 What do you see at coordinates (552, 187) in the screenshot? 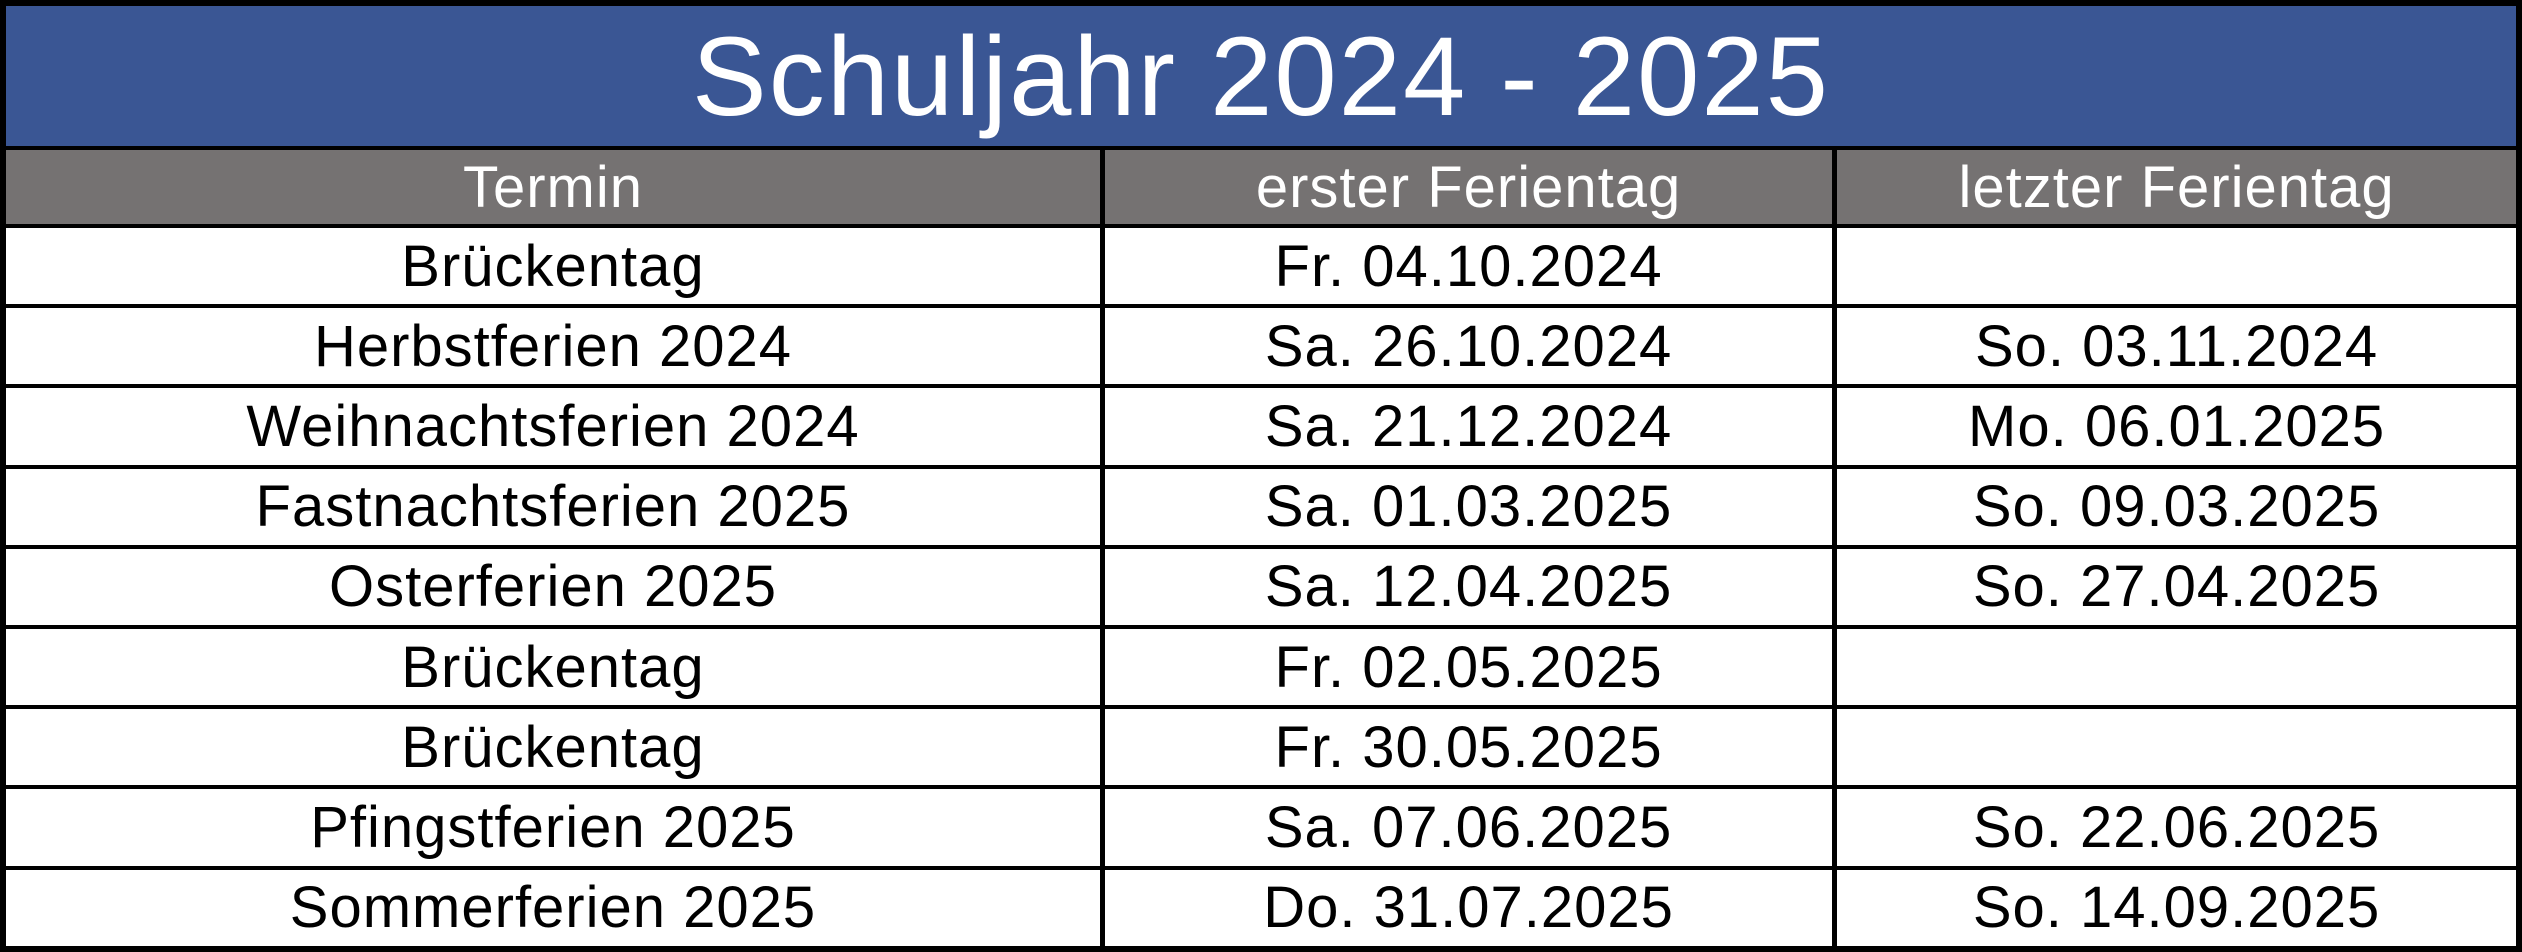
I see `col-header-termin: Termin` at bounding box center [552, 187].